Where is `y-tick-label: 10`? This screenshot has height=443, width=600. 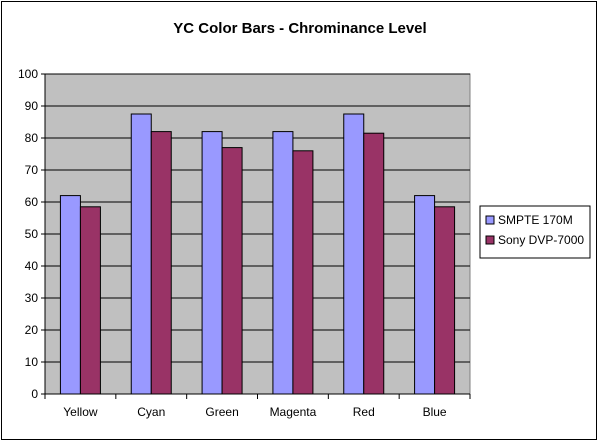 y-tick-label: 10 is located at coordinates (32, 362).